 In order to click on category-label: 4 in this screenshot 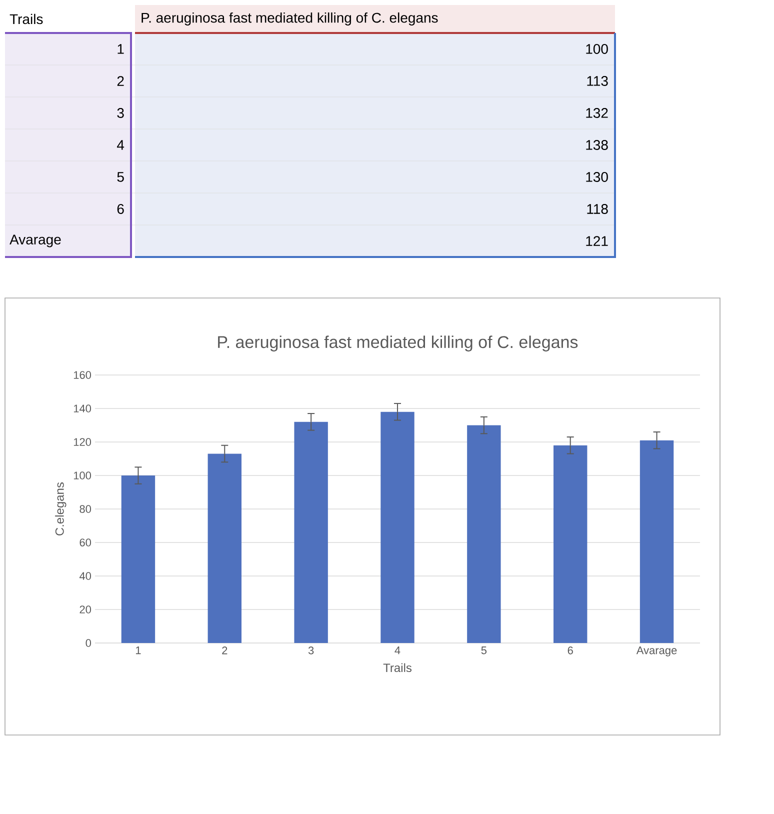, I will do `click(120, 145)`.